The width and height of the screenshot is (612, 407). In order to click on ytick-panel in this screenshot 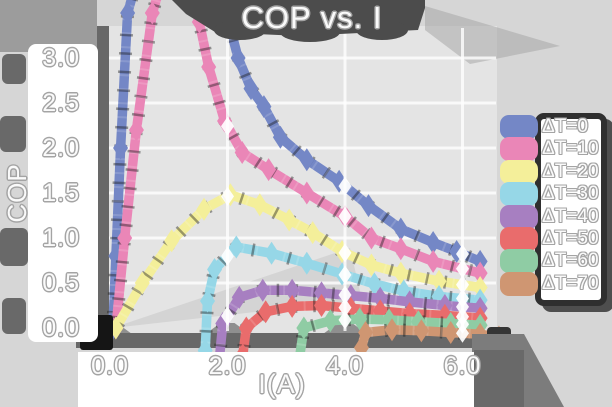, I will do `click(63, 193)`.